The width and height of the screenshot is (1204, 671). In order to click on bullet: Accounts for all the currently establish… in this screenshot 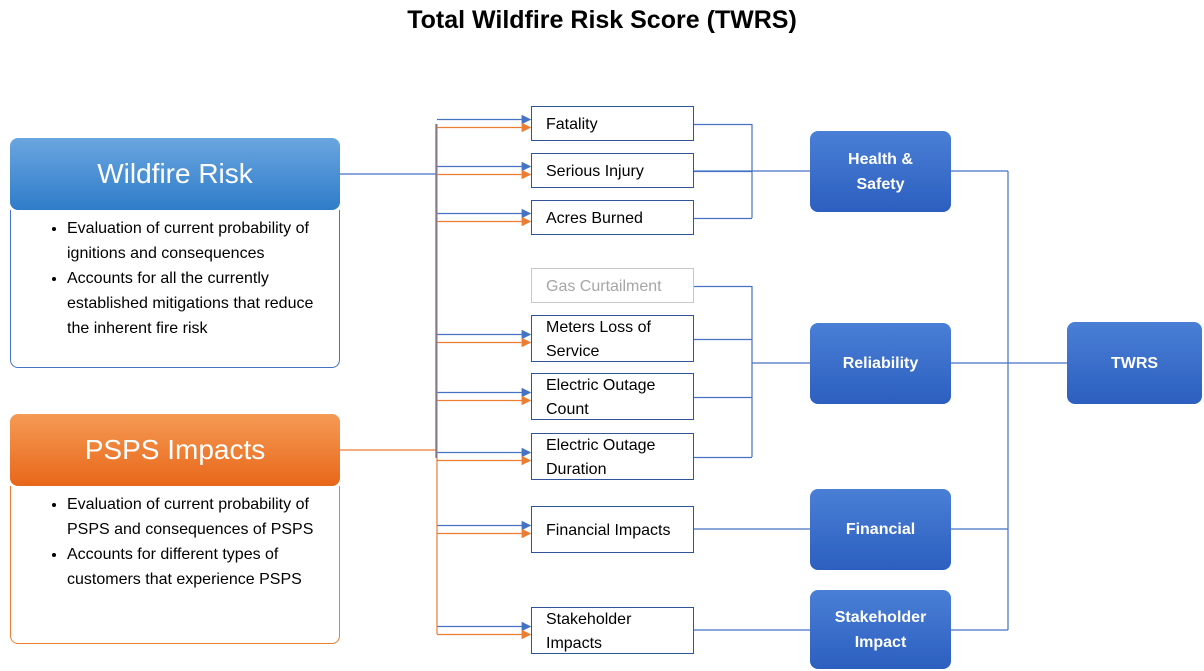, I will do `click(193, 303)`.